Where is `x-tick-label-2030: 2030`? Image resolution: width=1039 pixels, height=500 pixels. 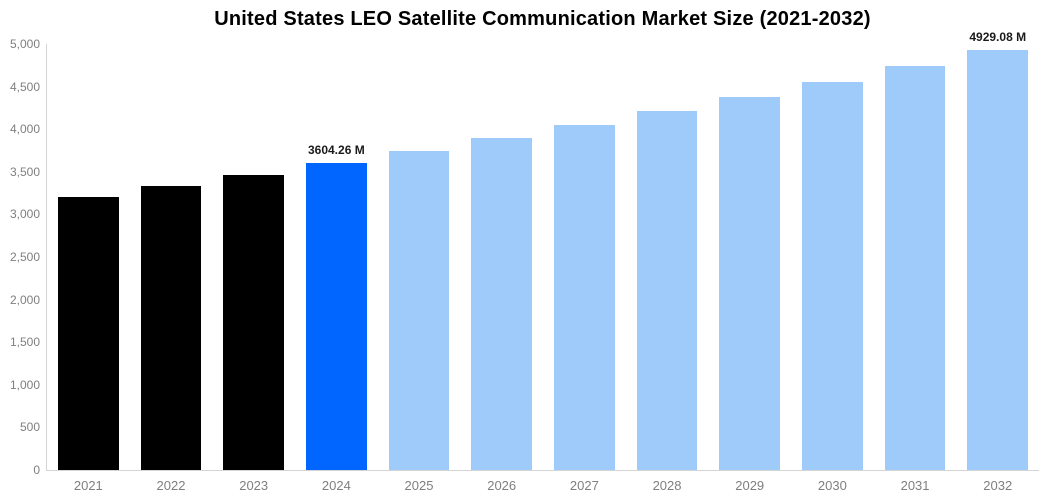
x-tick-label-2030: 2030 is located at coordinates (832, 485).